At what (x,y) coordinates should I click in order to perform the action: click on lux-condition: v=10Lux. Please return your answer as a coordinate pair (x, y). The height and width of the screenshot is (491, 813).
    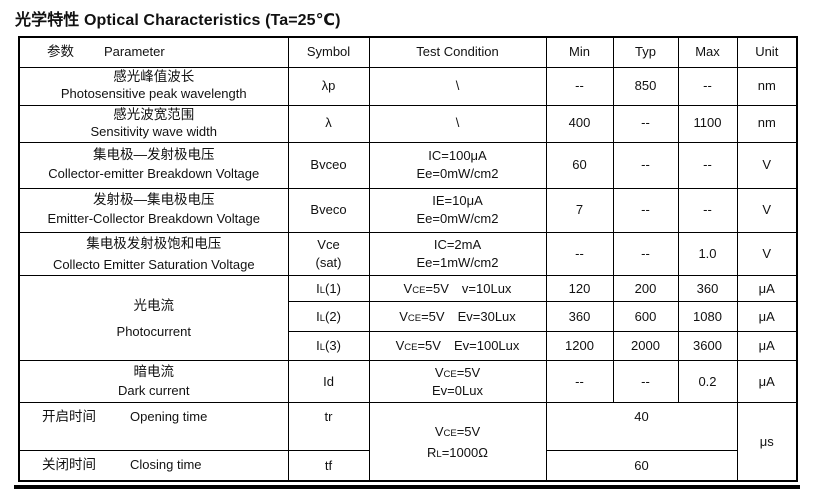
    Looking at the image, I should click on (486, 288).